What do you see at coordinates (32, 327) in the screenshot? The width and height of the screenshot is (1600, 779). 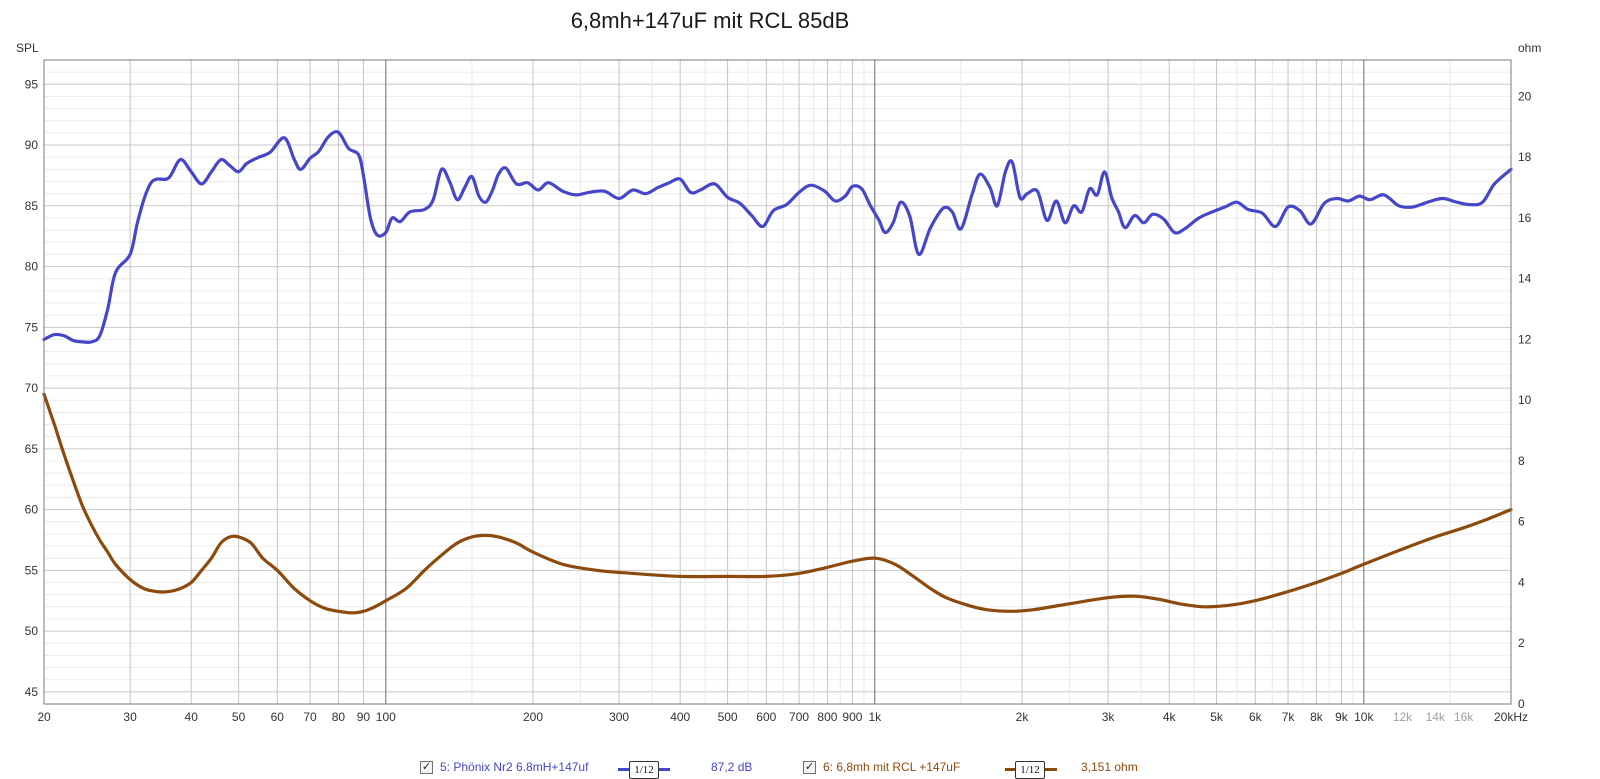 I see `y-left-tick-label: 75` at bounding box center [32, 327].